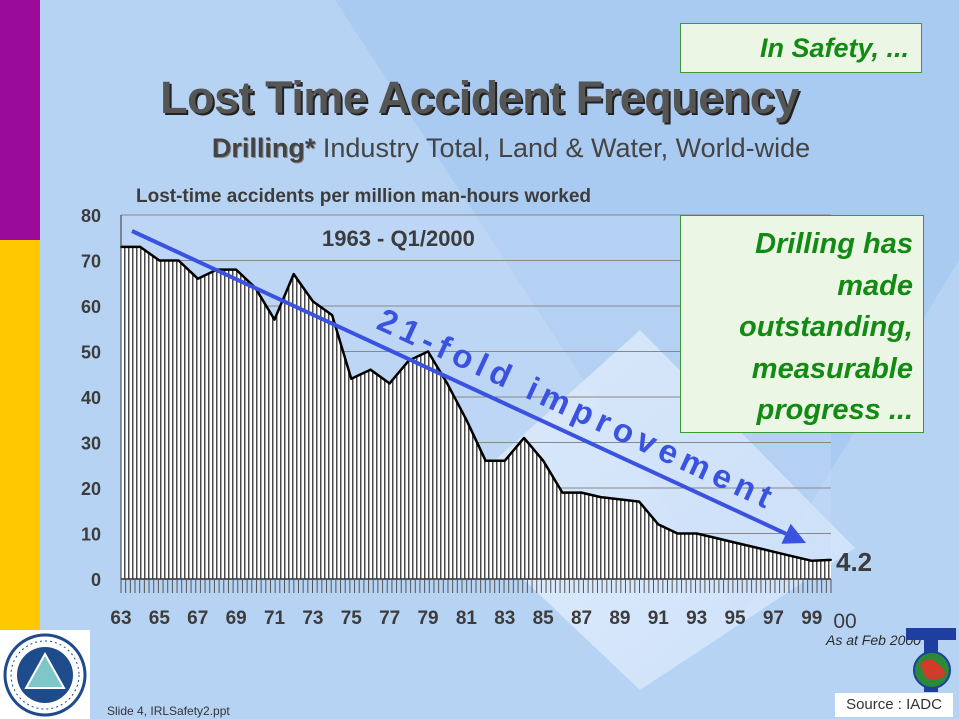  What do you see at coordinates (197, 618) in the screenshot?
I see `x-tick-label: 67` at bounding box center [197, 618].